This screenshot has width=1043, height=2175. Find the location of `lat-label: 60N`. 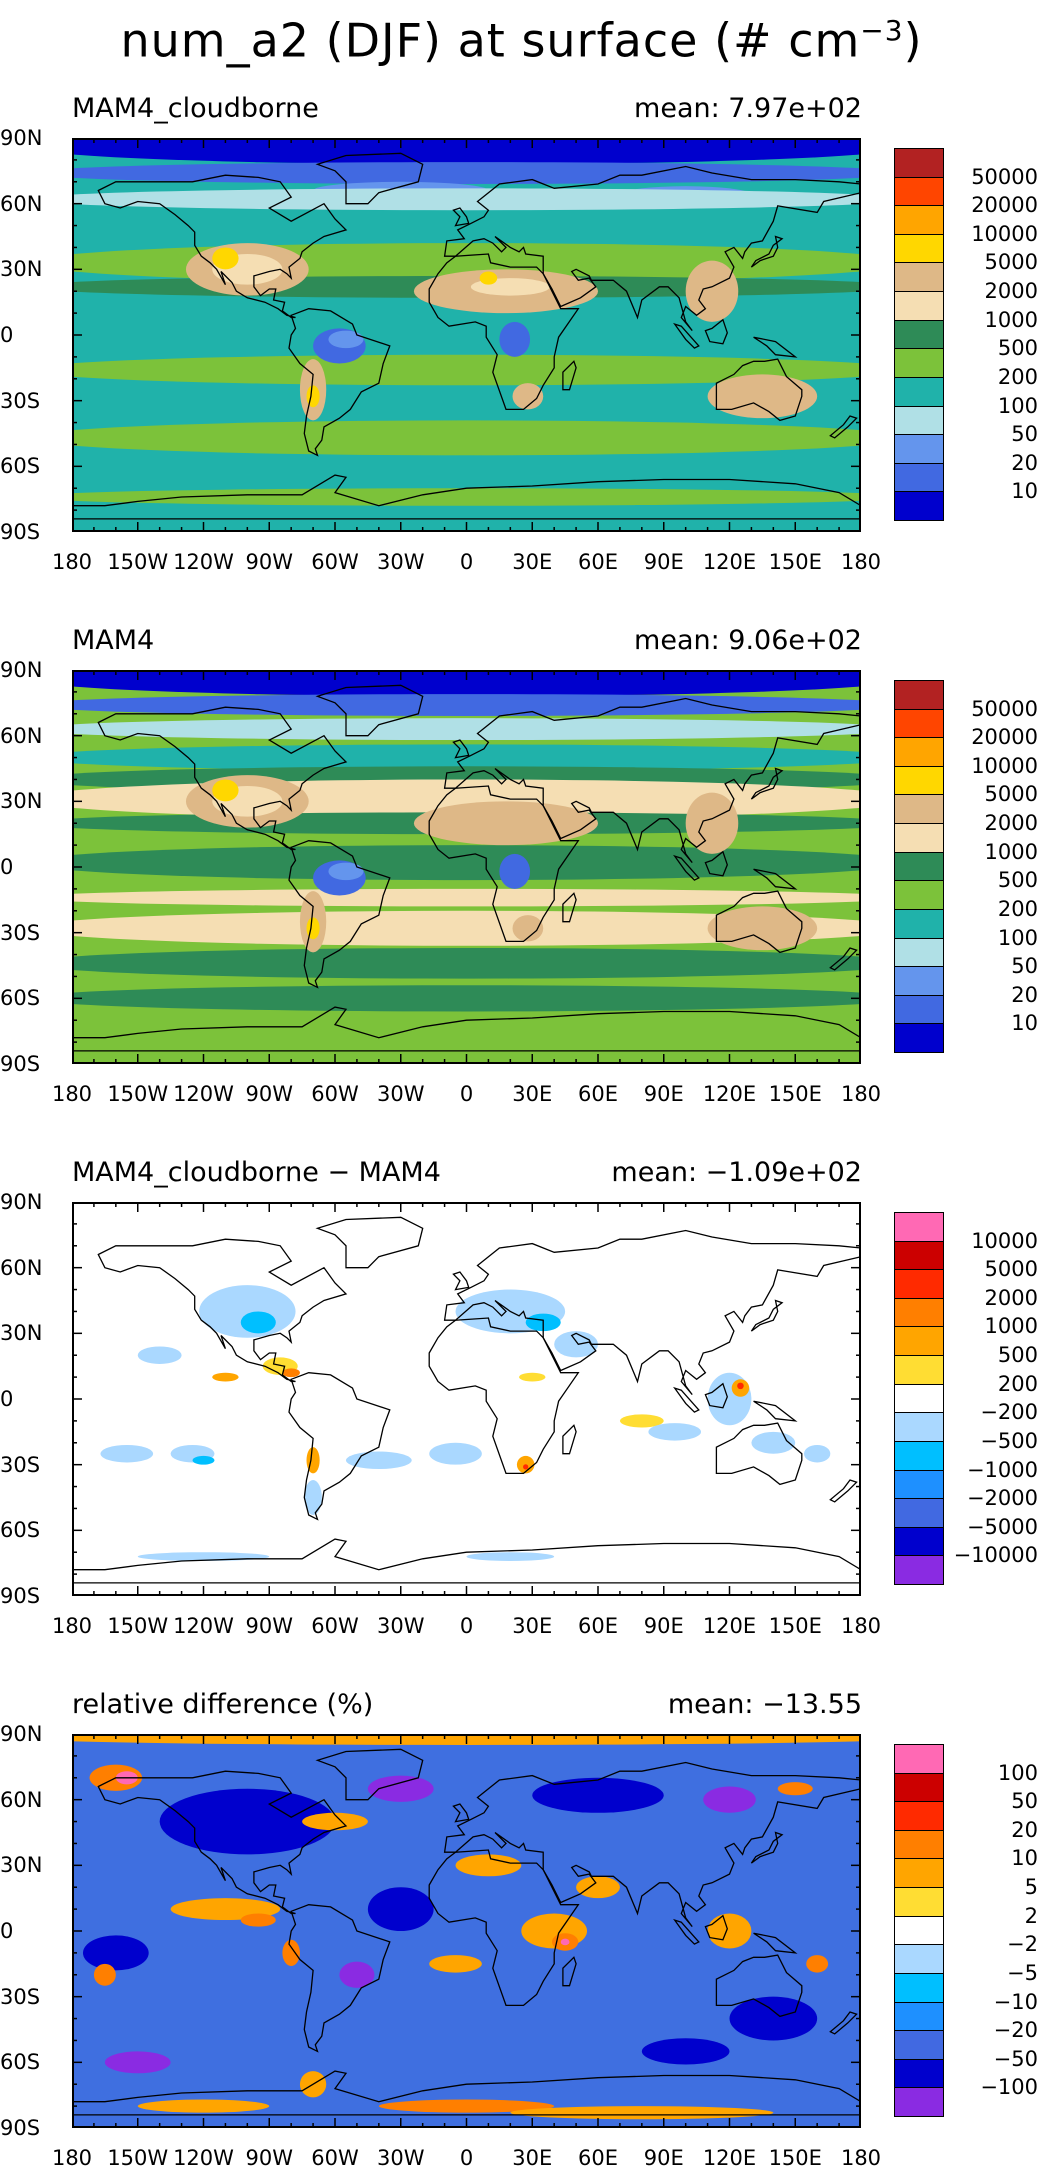

lat-label: 60N is located at coordinates (21, 203).